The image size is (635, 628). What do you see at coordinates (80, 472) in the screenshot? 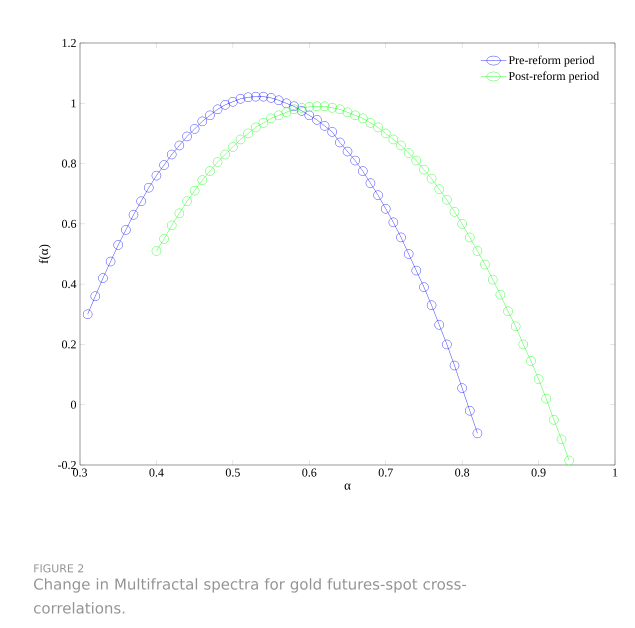
I see `x-tick-label: 0.3` at bounding box center [80, 472].